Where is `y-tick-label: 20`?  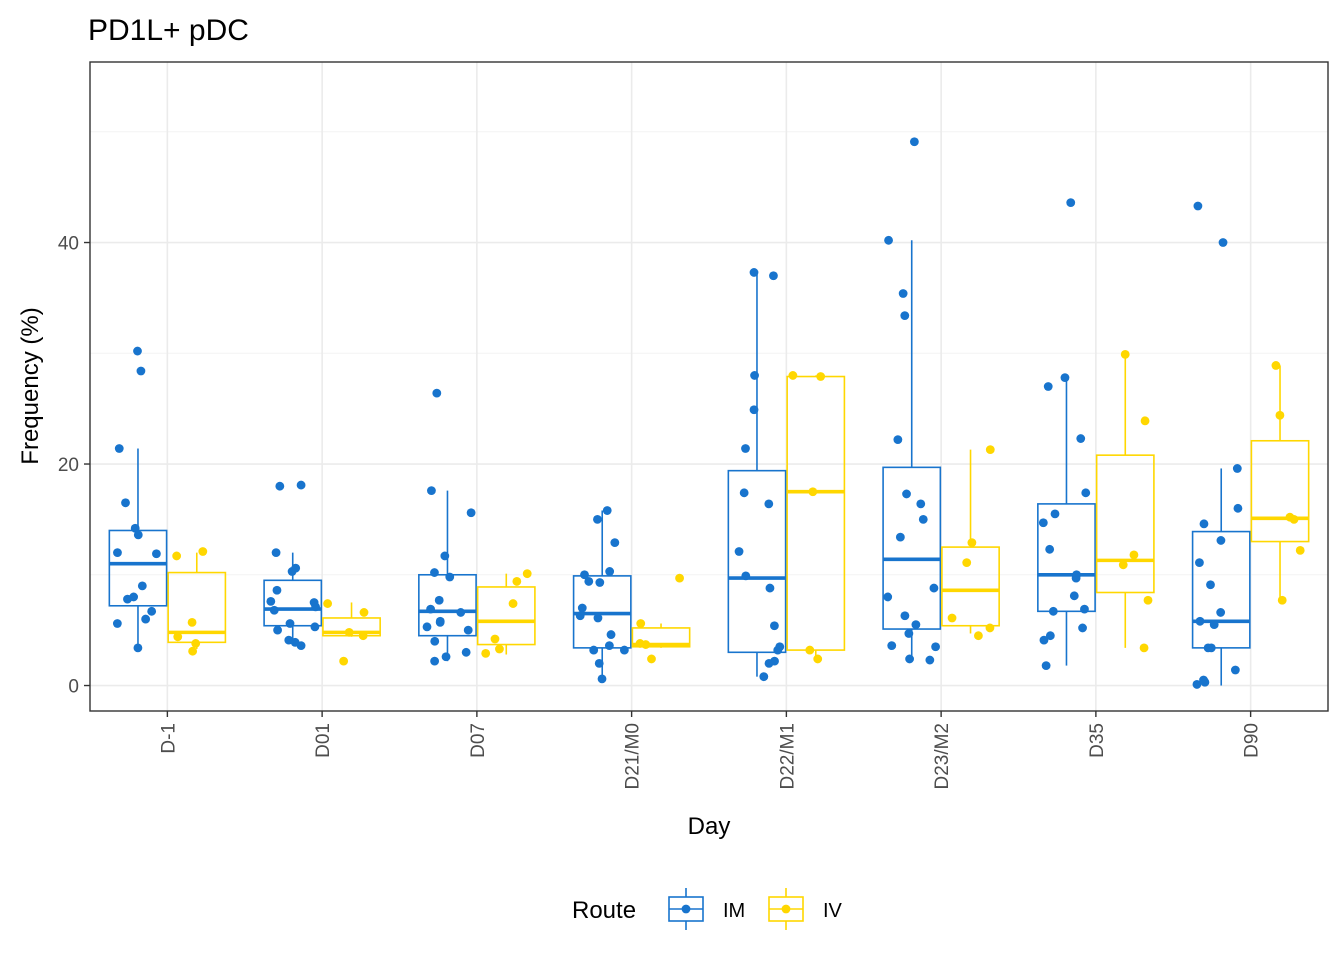
y-tick-label: 20 is located at coordinates (68, 465).